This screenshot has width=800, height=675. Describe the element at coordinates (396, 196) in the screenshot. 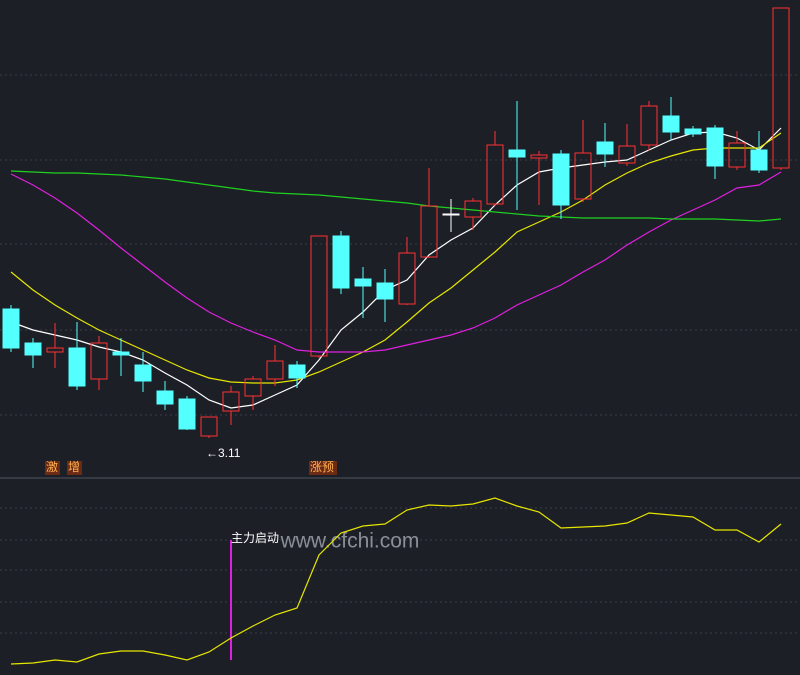

I see `moving-average-line` at that location.